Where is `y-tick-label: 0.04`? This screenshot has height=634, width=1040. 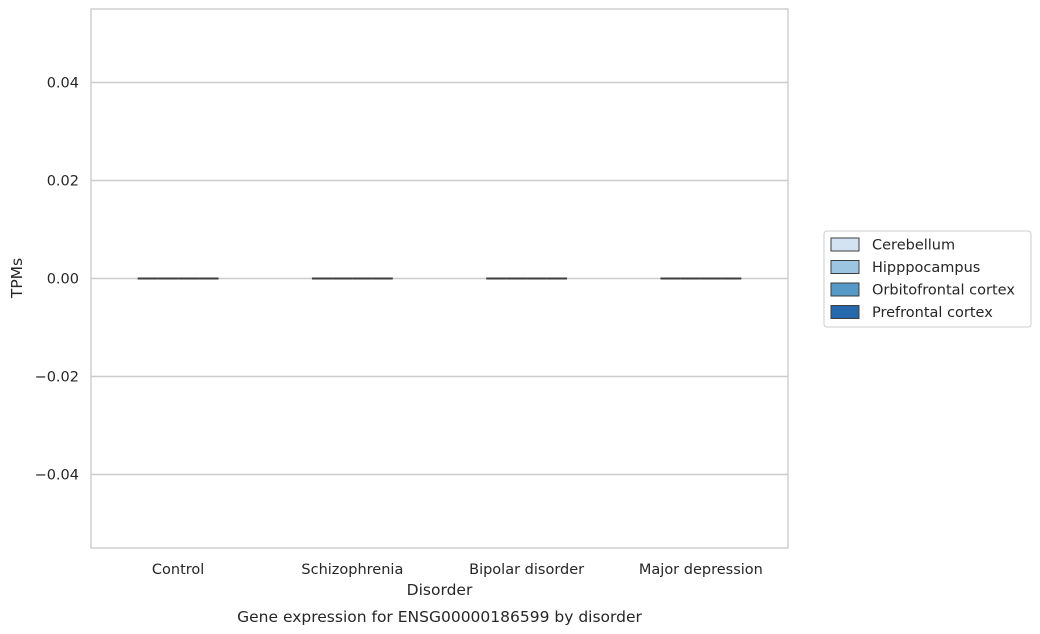
y-tick-label: 0.04 is located at coordinates (63, 84).